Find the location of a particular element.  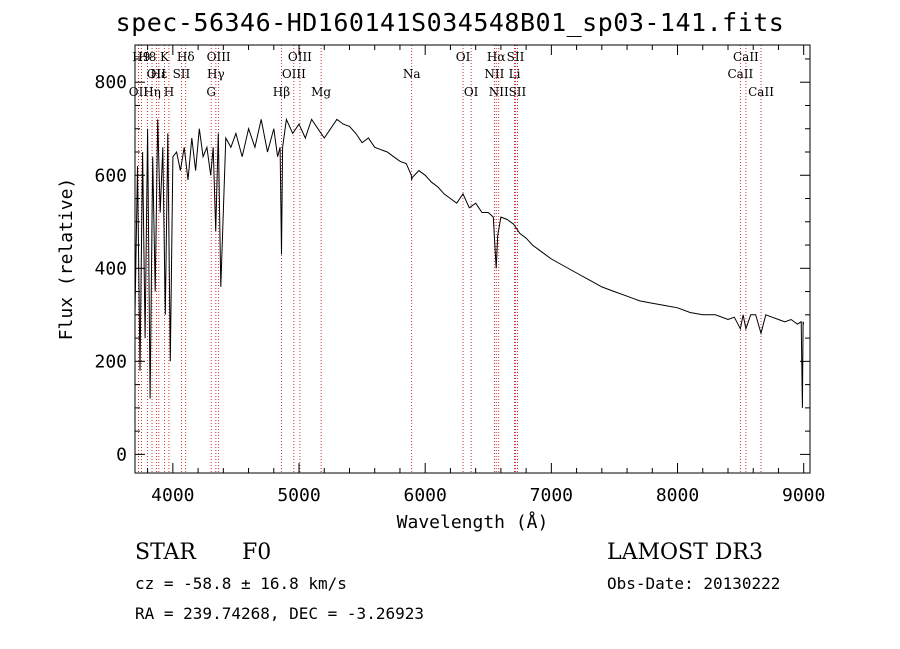

line-marker-label: Hα is located at coordinates (496, 57).